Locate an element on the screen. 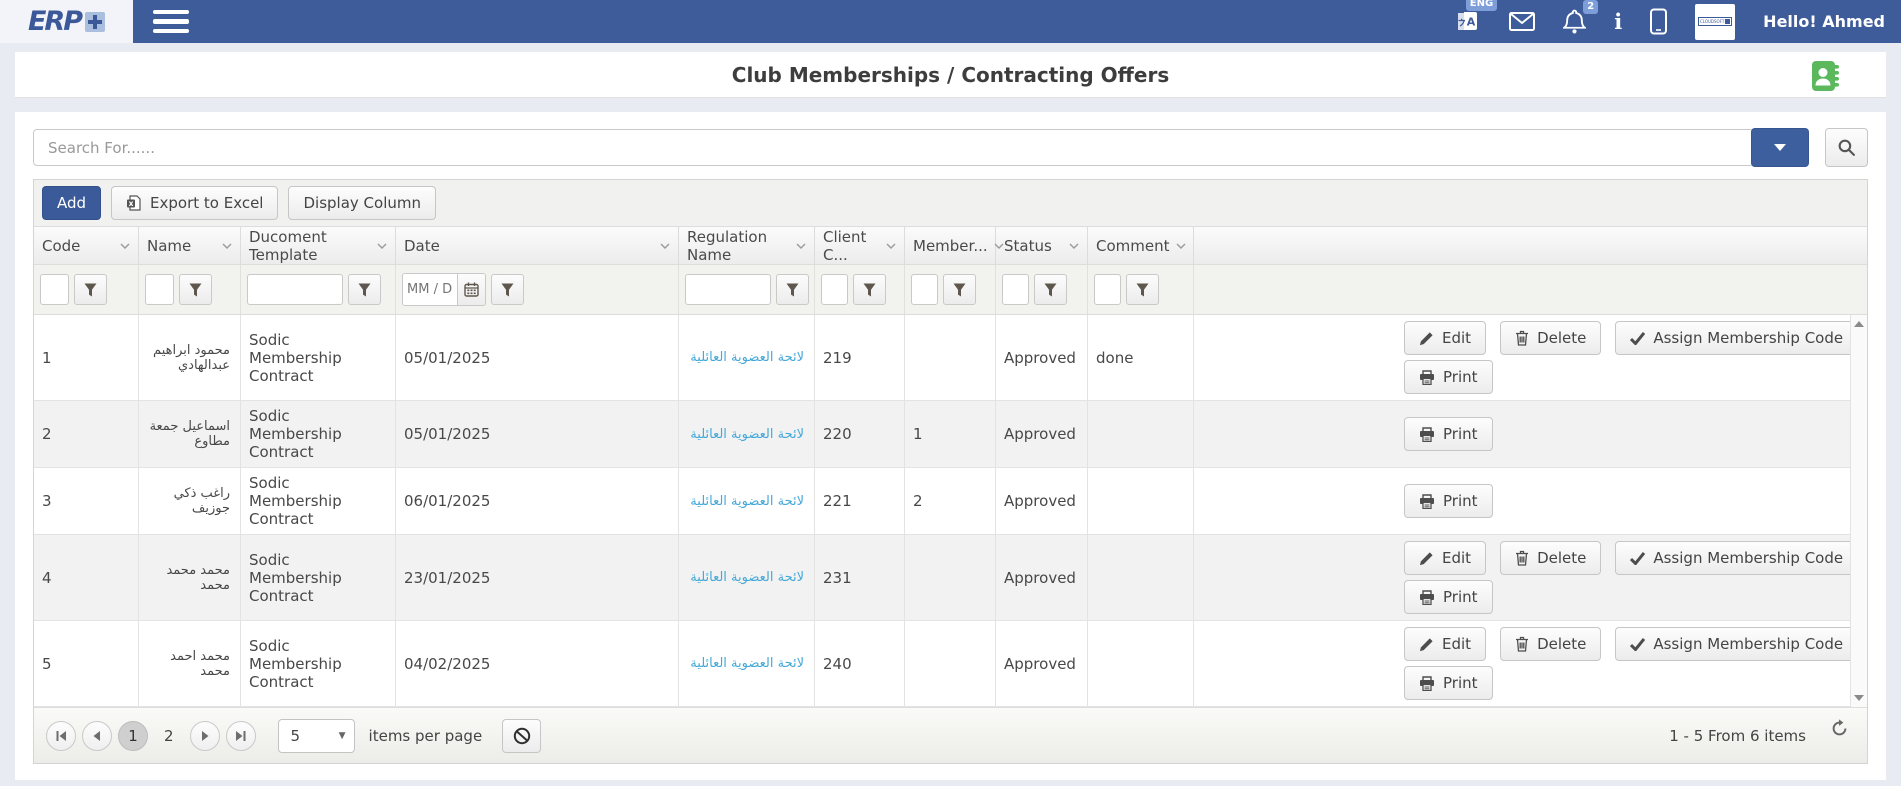  search-input is located at coordinates (893, 147).